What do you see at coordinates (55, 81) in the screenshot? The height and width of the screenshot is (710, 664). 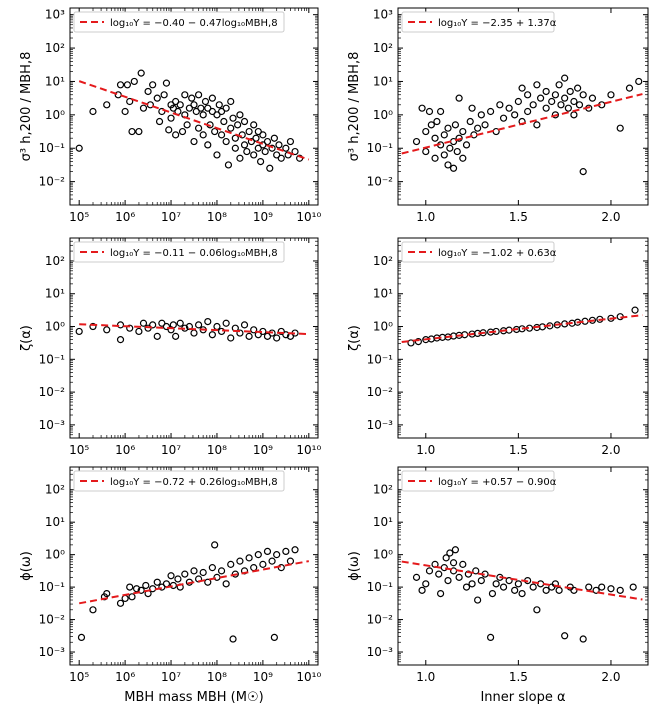 I see `y-tick-label: 10¹` at bounding box center [55, 81].